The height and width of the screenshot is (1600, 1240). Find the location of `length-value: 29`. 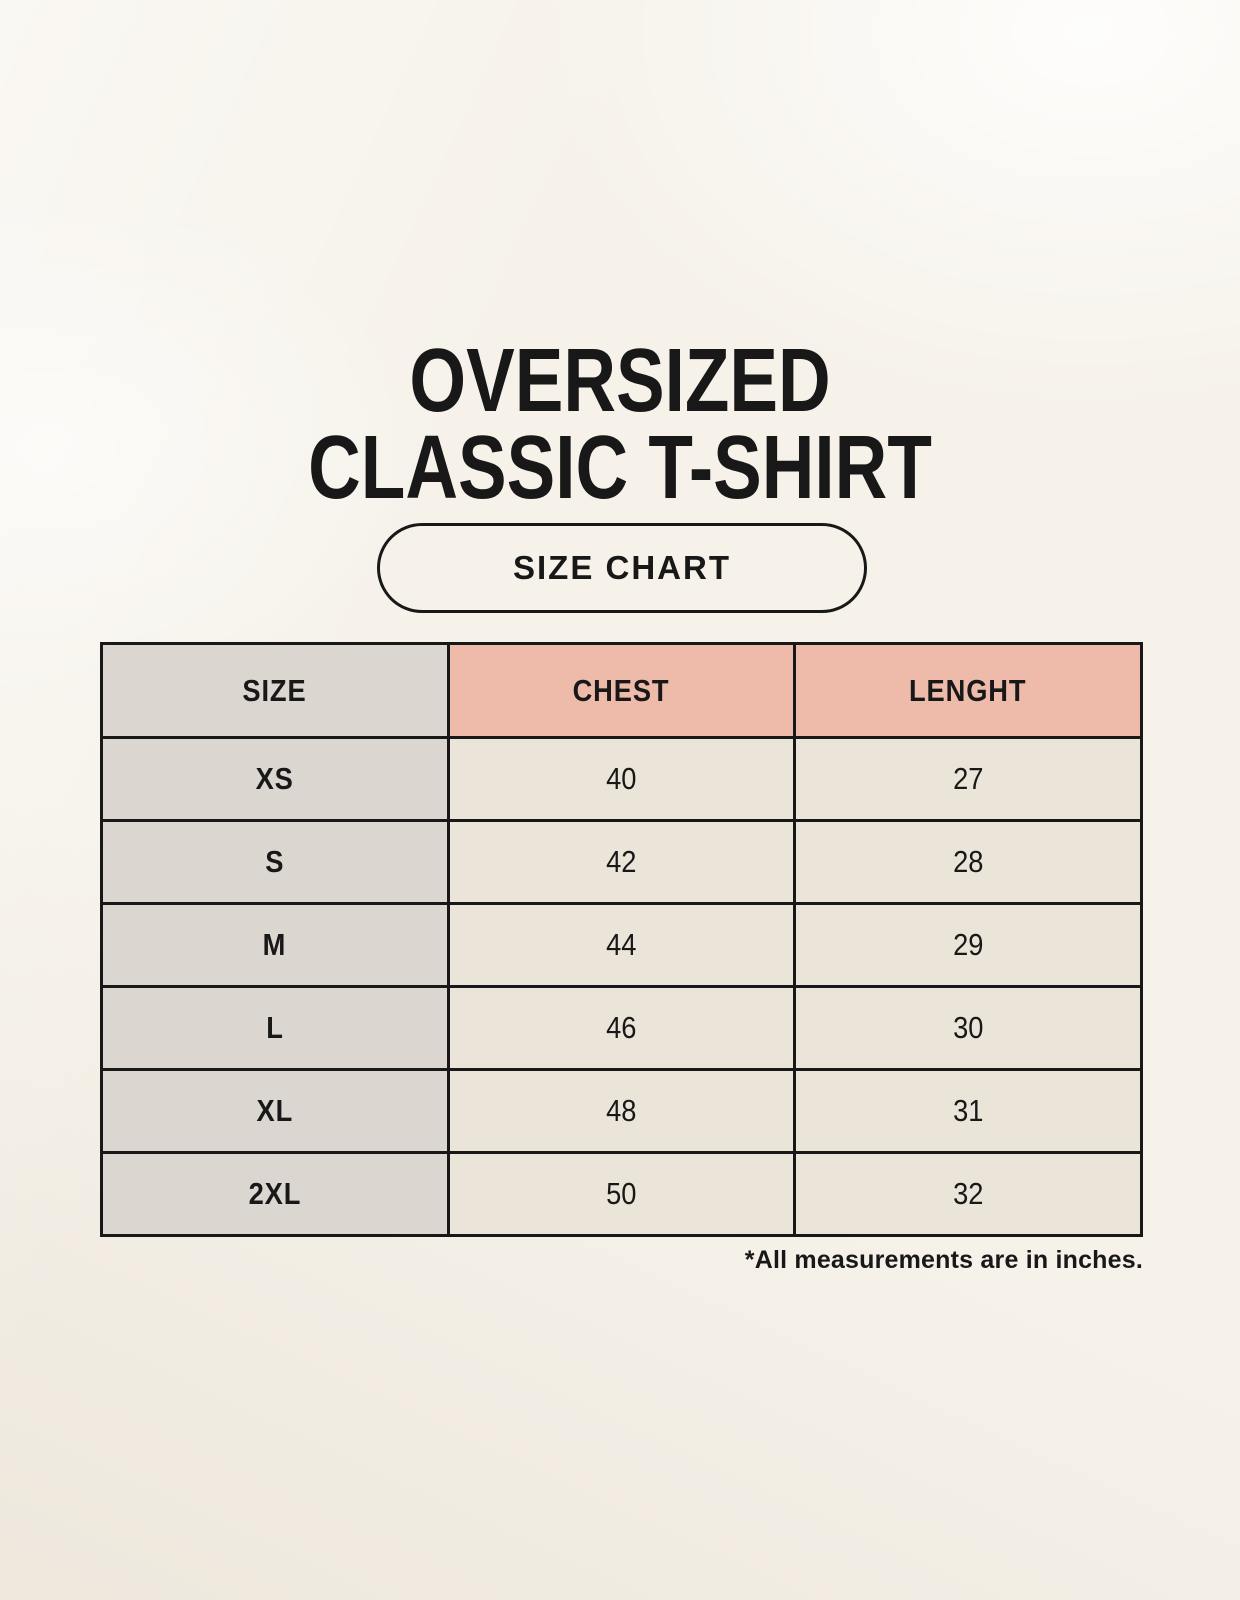

length-value: 29 is located at coordinates (968, 944).